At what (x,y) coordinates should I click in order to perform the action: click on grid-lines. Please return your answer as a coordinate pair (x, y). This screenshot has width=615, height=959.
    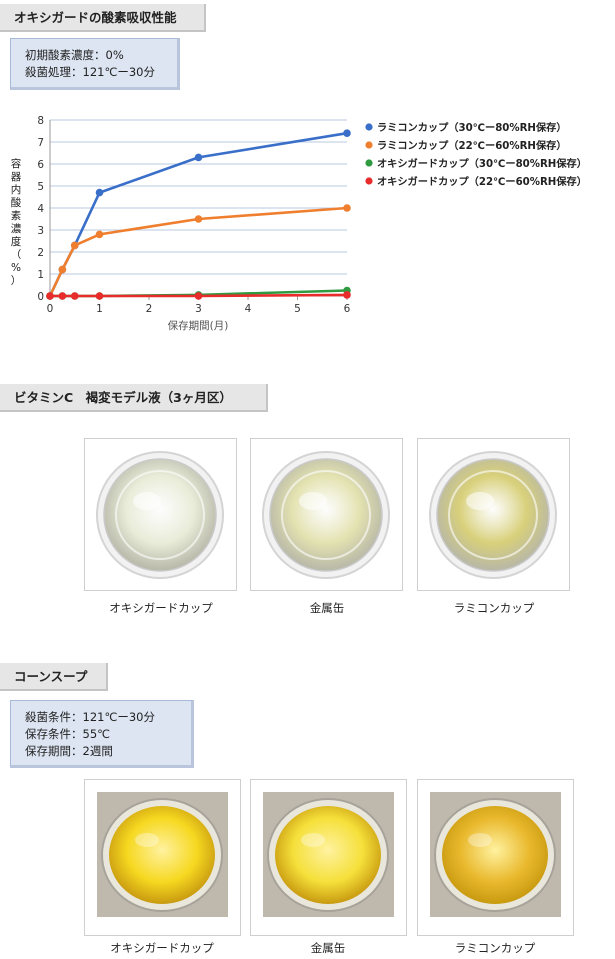
    Looking at the image, I should click on (198, 197).